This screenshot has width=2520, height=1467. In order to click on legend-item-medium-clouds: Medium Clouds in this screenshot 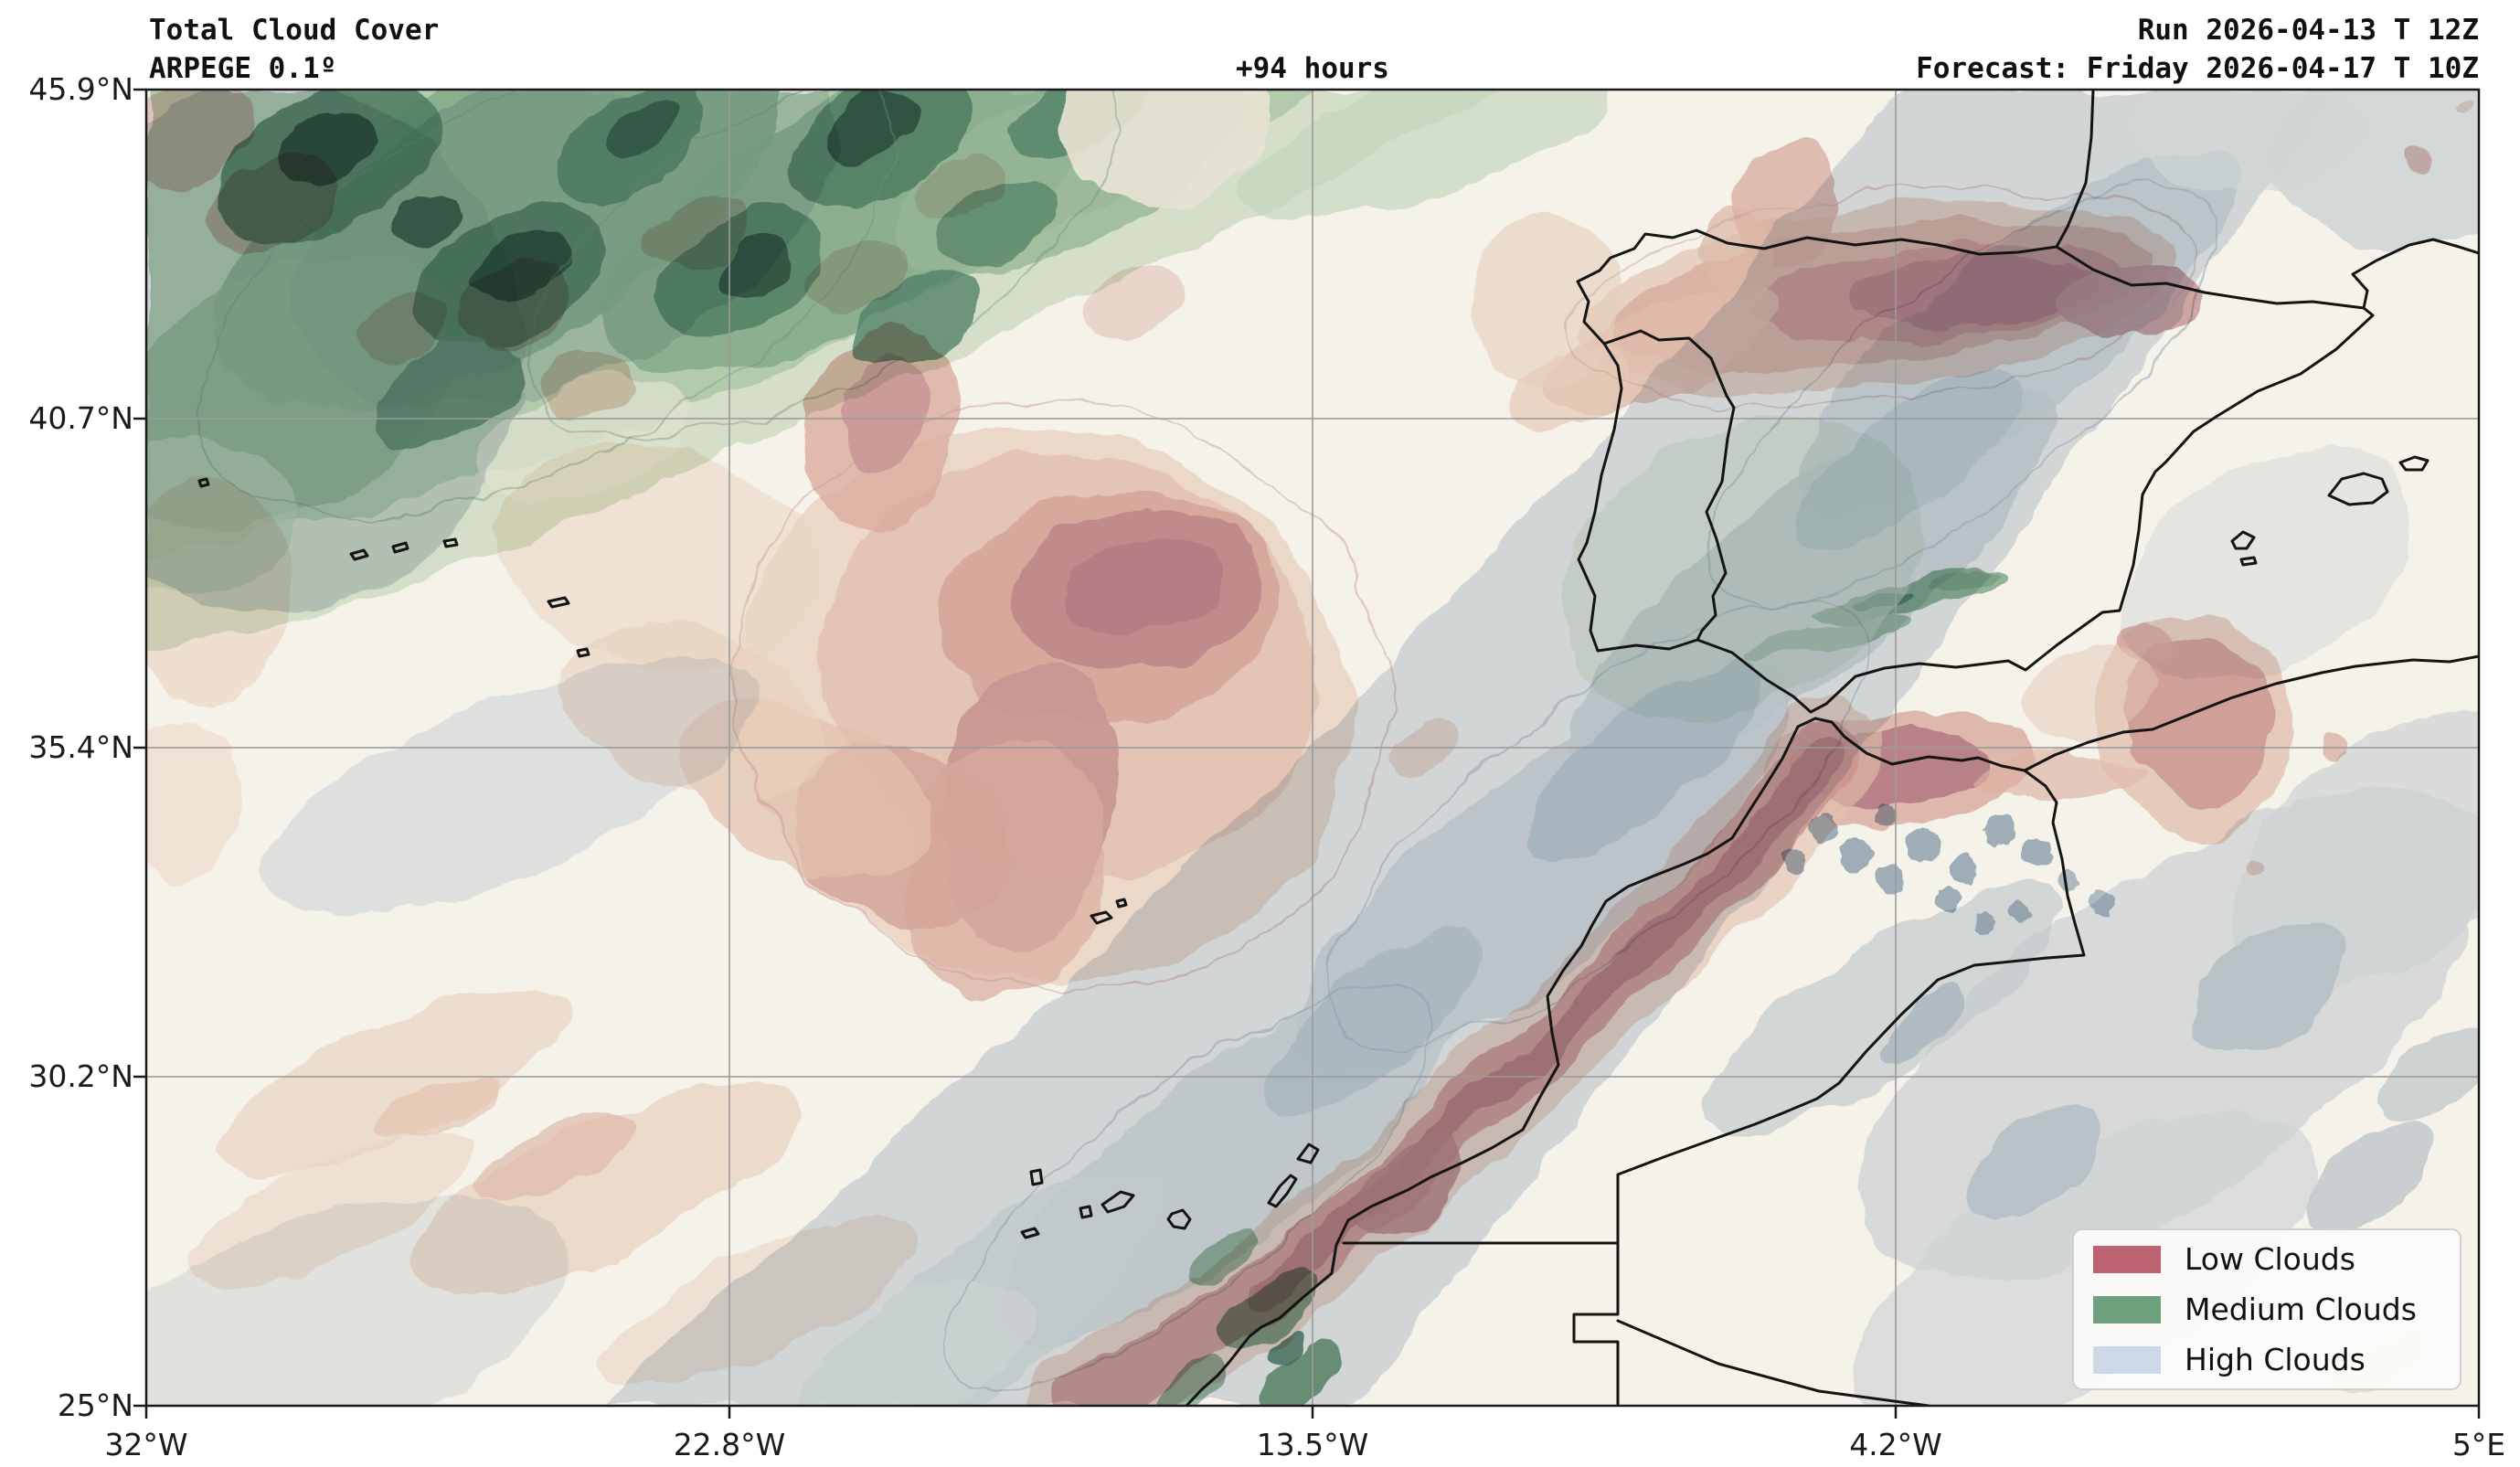, I will do `click(2255, 1309)`.